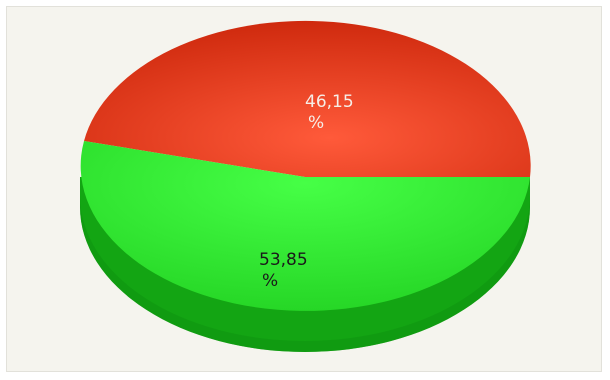  I want to click on slice-green-unit: %, so click(270, 281).